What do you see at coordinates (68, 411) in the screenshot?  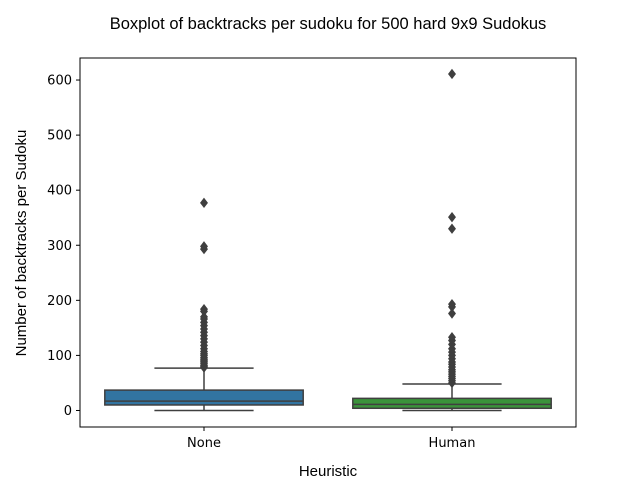 I see `y-tick-label: 0` at bounding box center [68, 411].